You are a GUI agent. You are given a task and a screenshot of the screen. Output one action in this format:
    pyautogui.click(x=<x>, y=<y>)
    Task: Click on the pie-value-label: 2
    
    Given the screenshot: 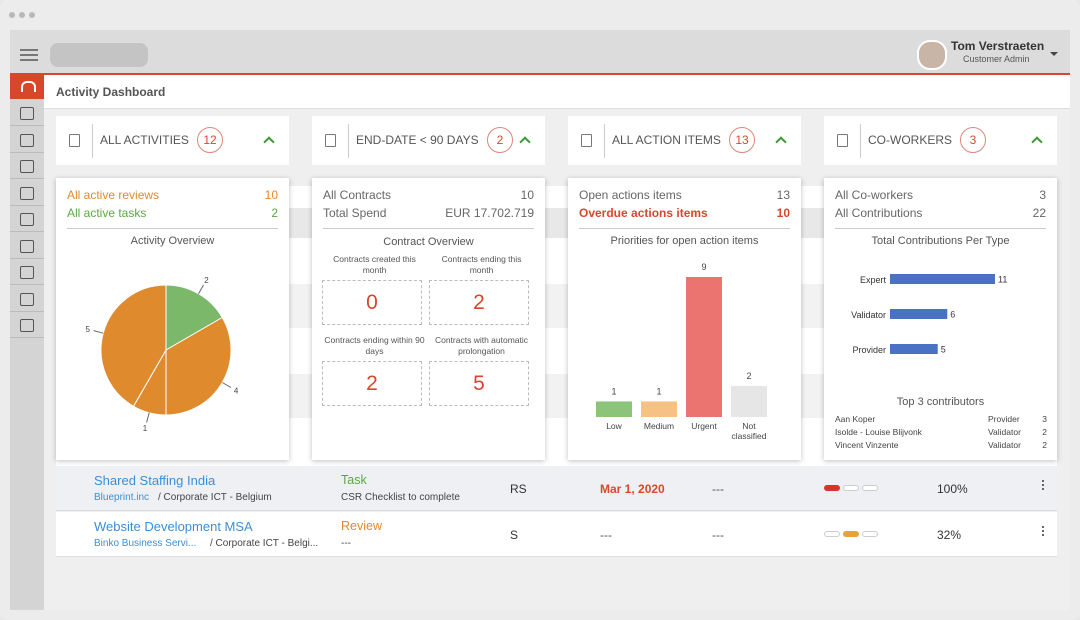 What is the action you would take?
    pyautogui.click(x=206, y=280)
    